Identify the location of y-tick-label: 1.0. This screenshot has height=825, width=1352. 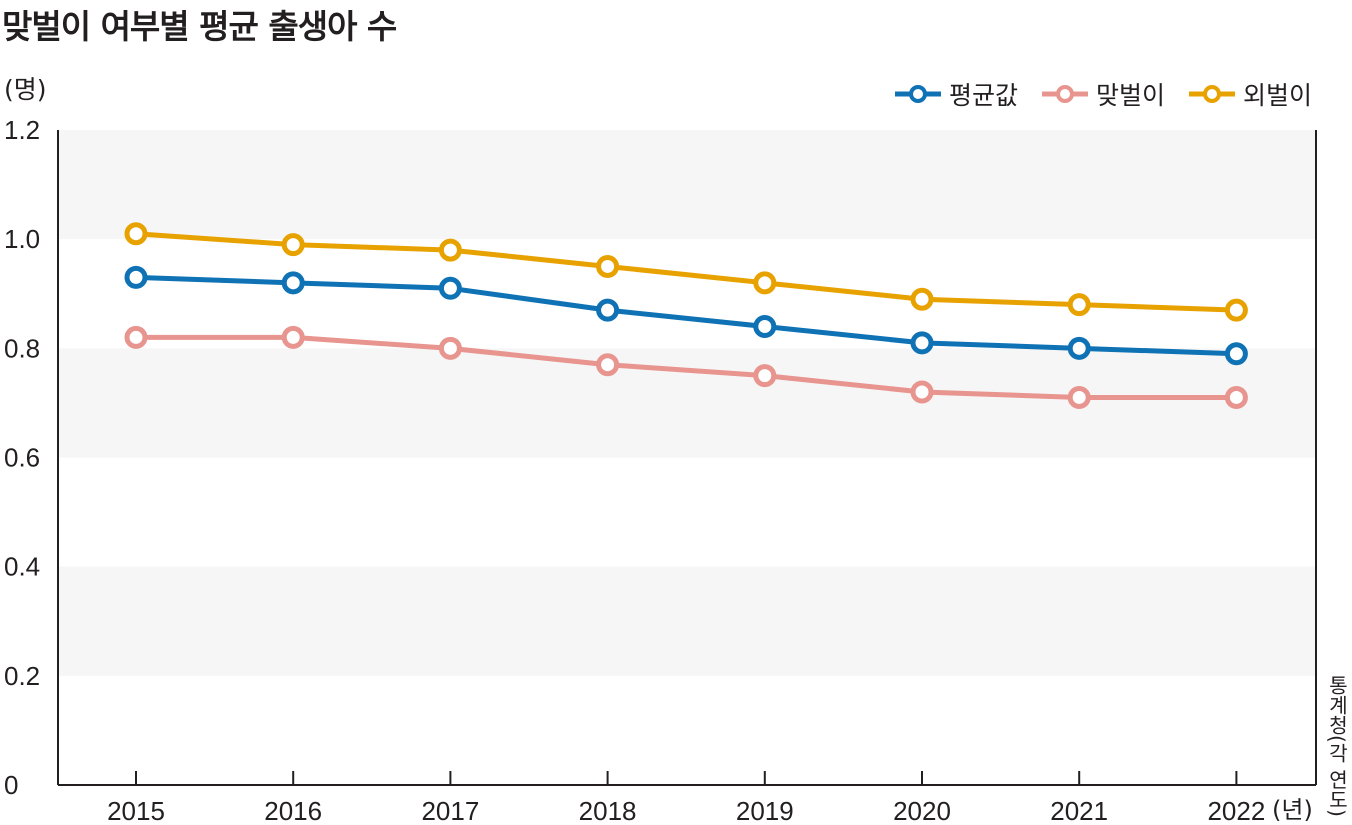
(22, 239).